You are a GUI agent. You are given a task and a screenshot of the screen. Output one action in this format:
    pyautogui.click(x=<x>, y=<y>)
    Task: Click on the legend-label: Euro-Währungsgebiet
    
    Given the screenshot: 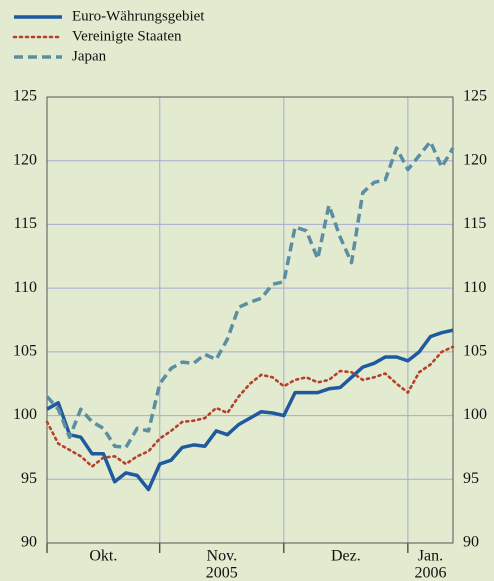 What is the action you would take?
    pyautogui.click(x=138, y=16)
    